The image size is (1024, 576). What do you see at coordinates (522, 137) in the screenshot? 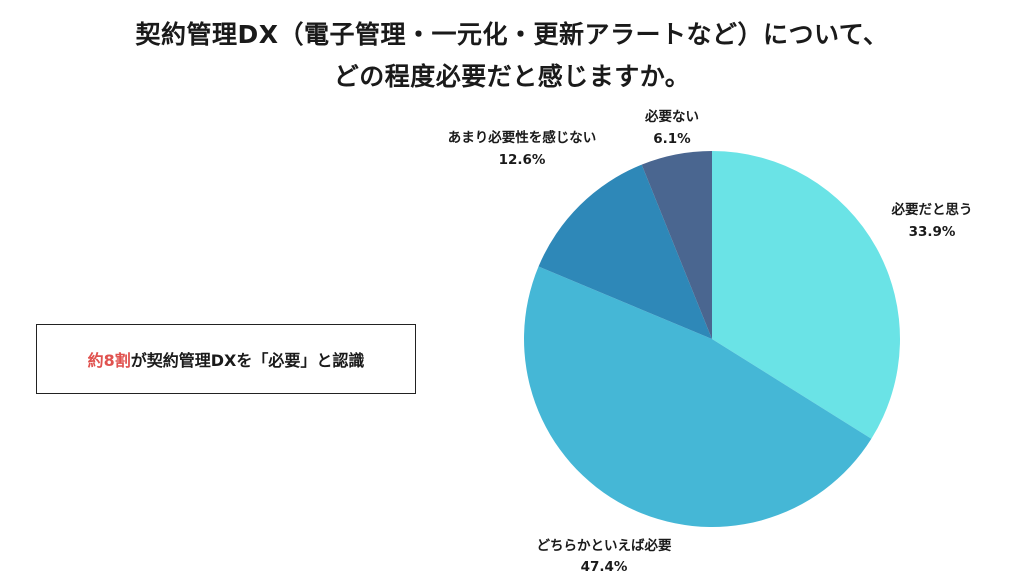
I see `slice-label-3: あまり必要性を感じない` at bounding box center [522, 137].